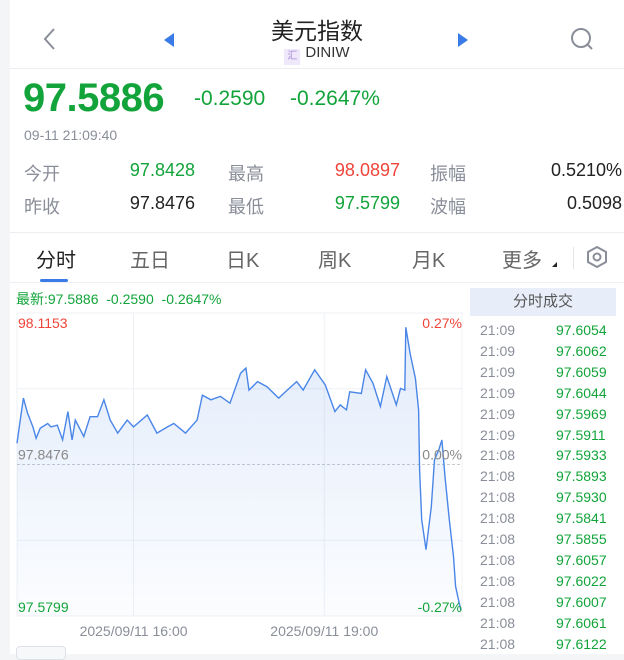  I want to click on tab-5: 更多, so click(522, 261).